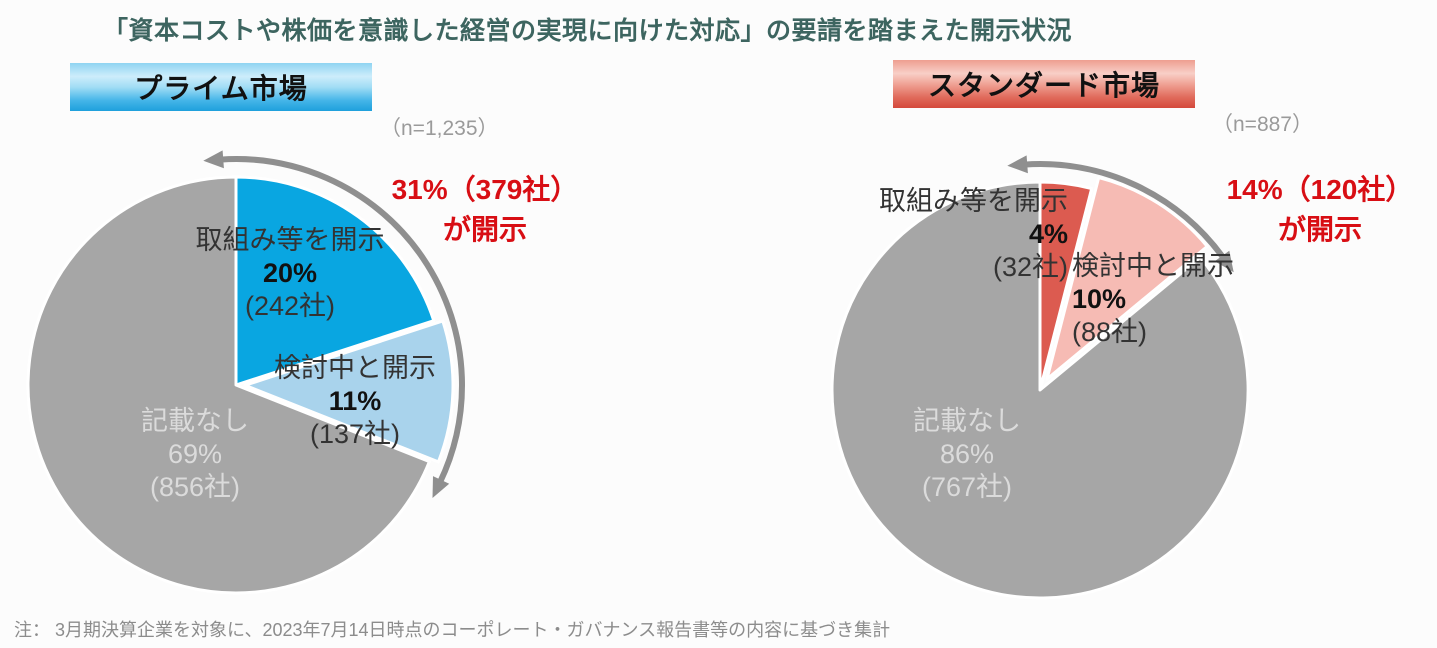 The width and height of the screenshot is (1437, 648). Describe the element at coordinates (1320, 189) in the screenshot. I see `annotation-line1: 14%（120社）` at that location.